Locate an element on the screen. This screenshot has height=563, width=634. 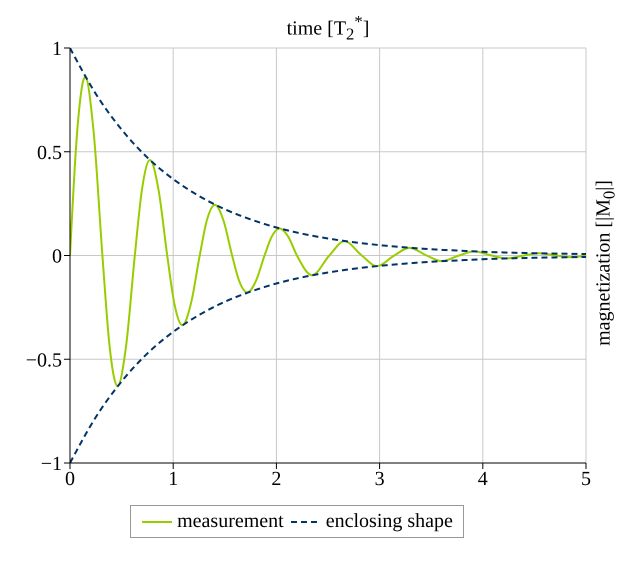
x-tick-label: 4 is located at coordinates (483, 479).